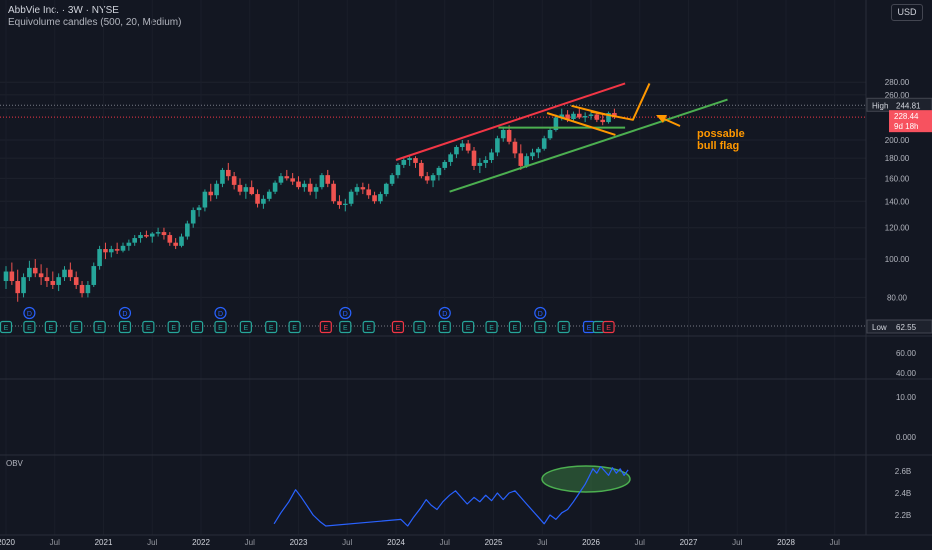 The height and width of the screenshot is (550, 932). Describe the element at coordinates (897, 82) in the screenshot. I see `price-tick-label: 280.00` at that location.